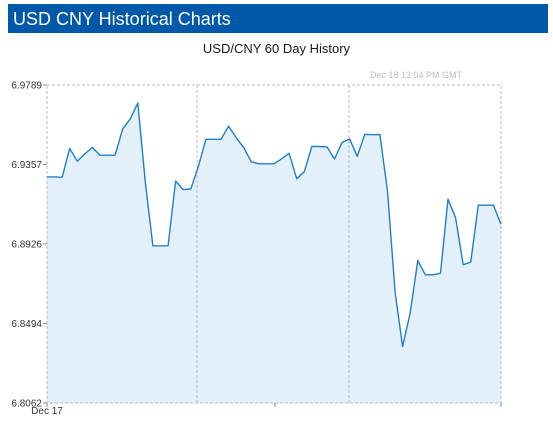 This screenshot has height=425, width=553. I want to click on x-tick-label-1: Dec 17, so click(47, 411).